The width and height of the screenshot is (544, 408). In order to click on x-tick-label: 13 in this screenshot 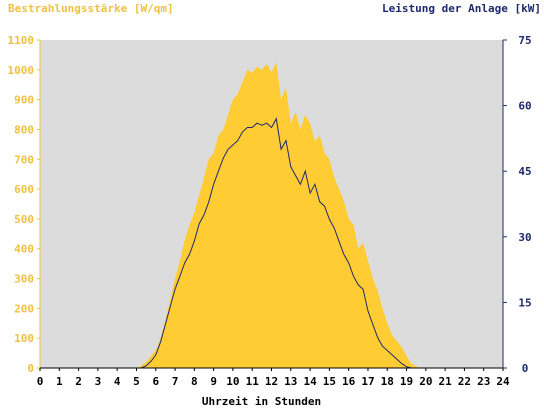, I will do `click(290, 381)`.